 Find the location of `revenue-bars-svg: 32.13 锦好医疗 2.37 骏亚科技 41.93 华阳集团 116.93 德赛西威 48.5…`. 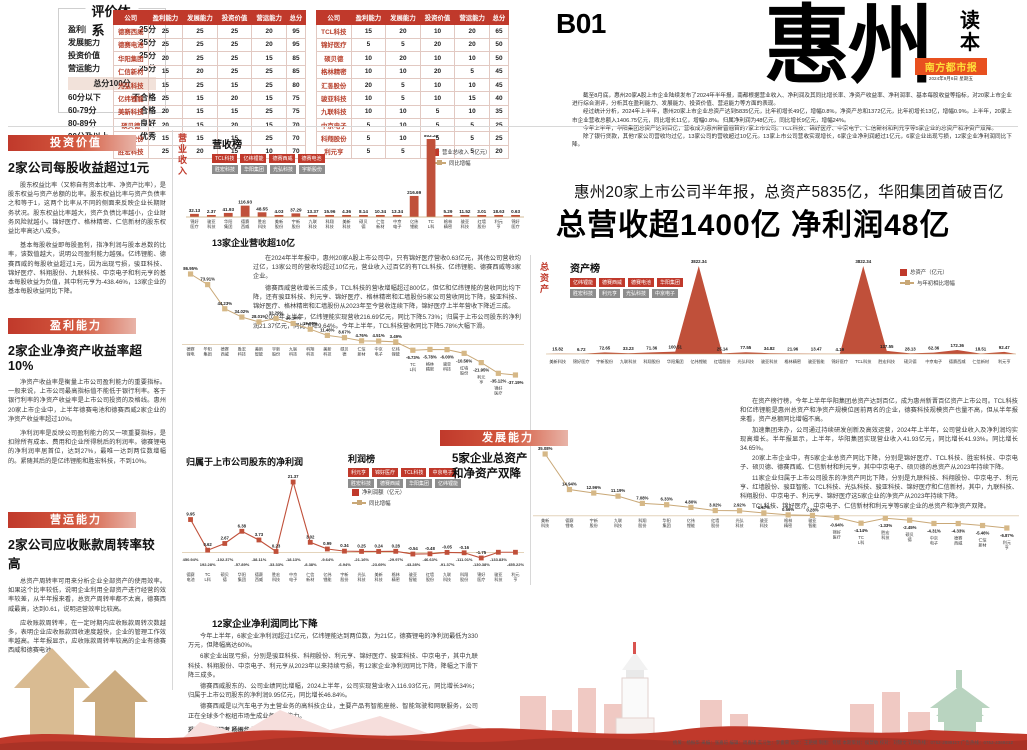

revenue-bars-svg: 32.13 锦好医疗 2.37 骏亚科技 41.93 华阳集团 116.93 德赛西威 48.5… is located at coordinates (355, 181).